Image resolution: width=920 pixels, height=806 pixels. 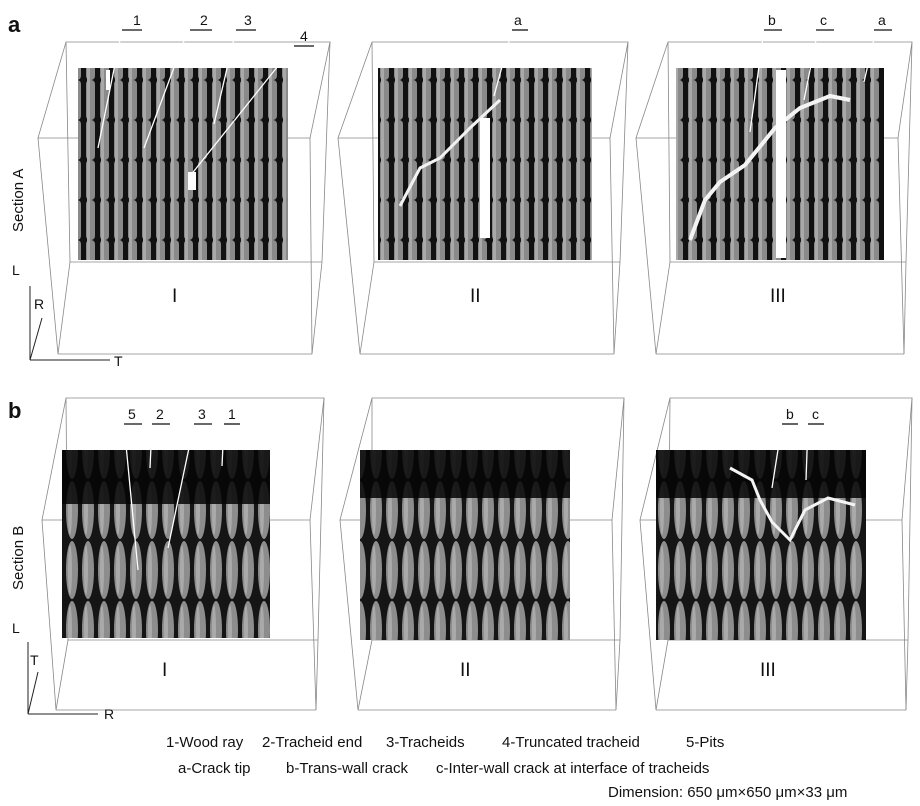 What do you see at coordinates (347, 768) in the screenshot?
I see `legend-item-b: b-Trans-wall crack` at bounding box center [347, 768].